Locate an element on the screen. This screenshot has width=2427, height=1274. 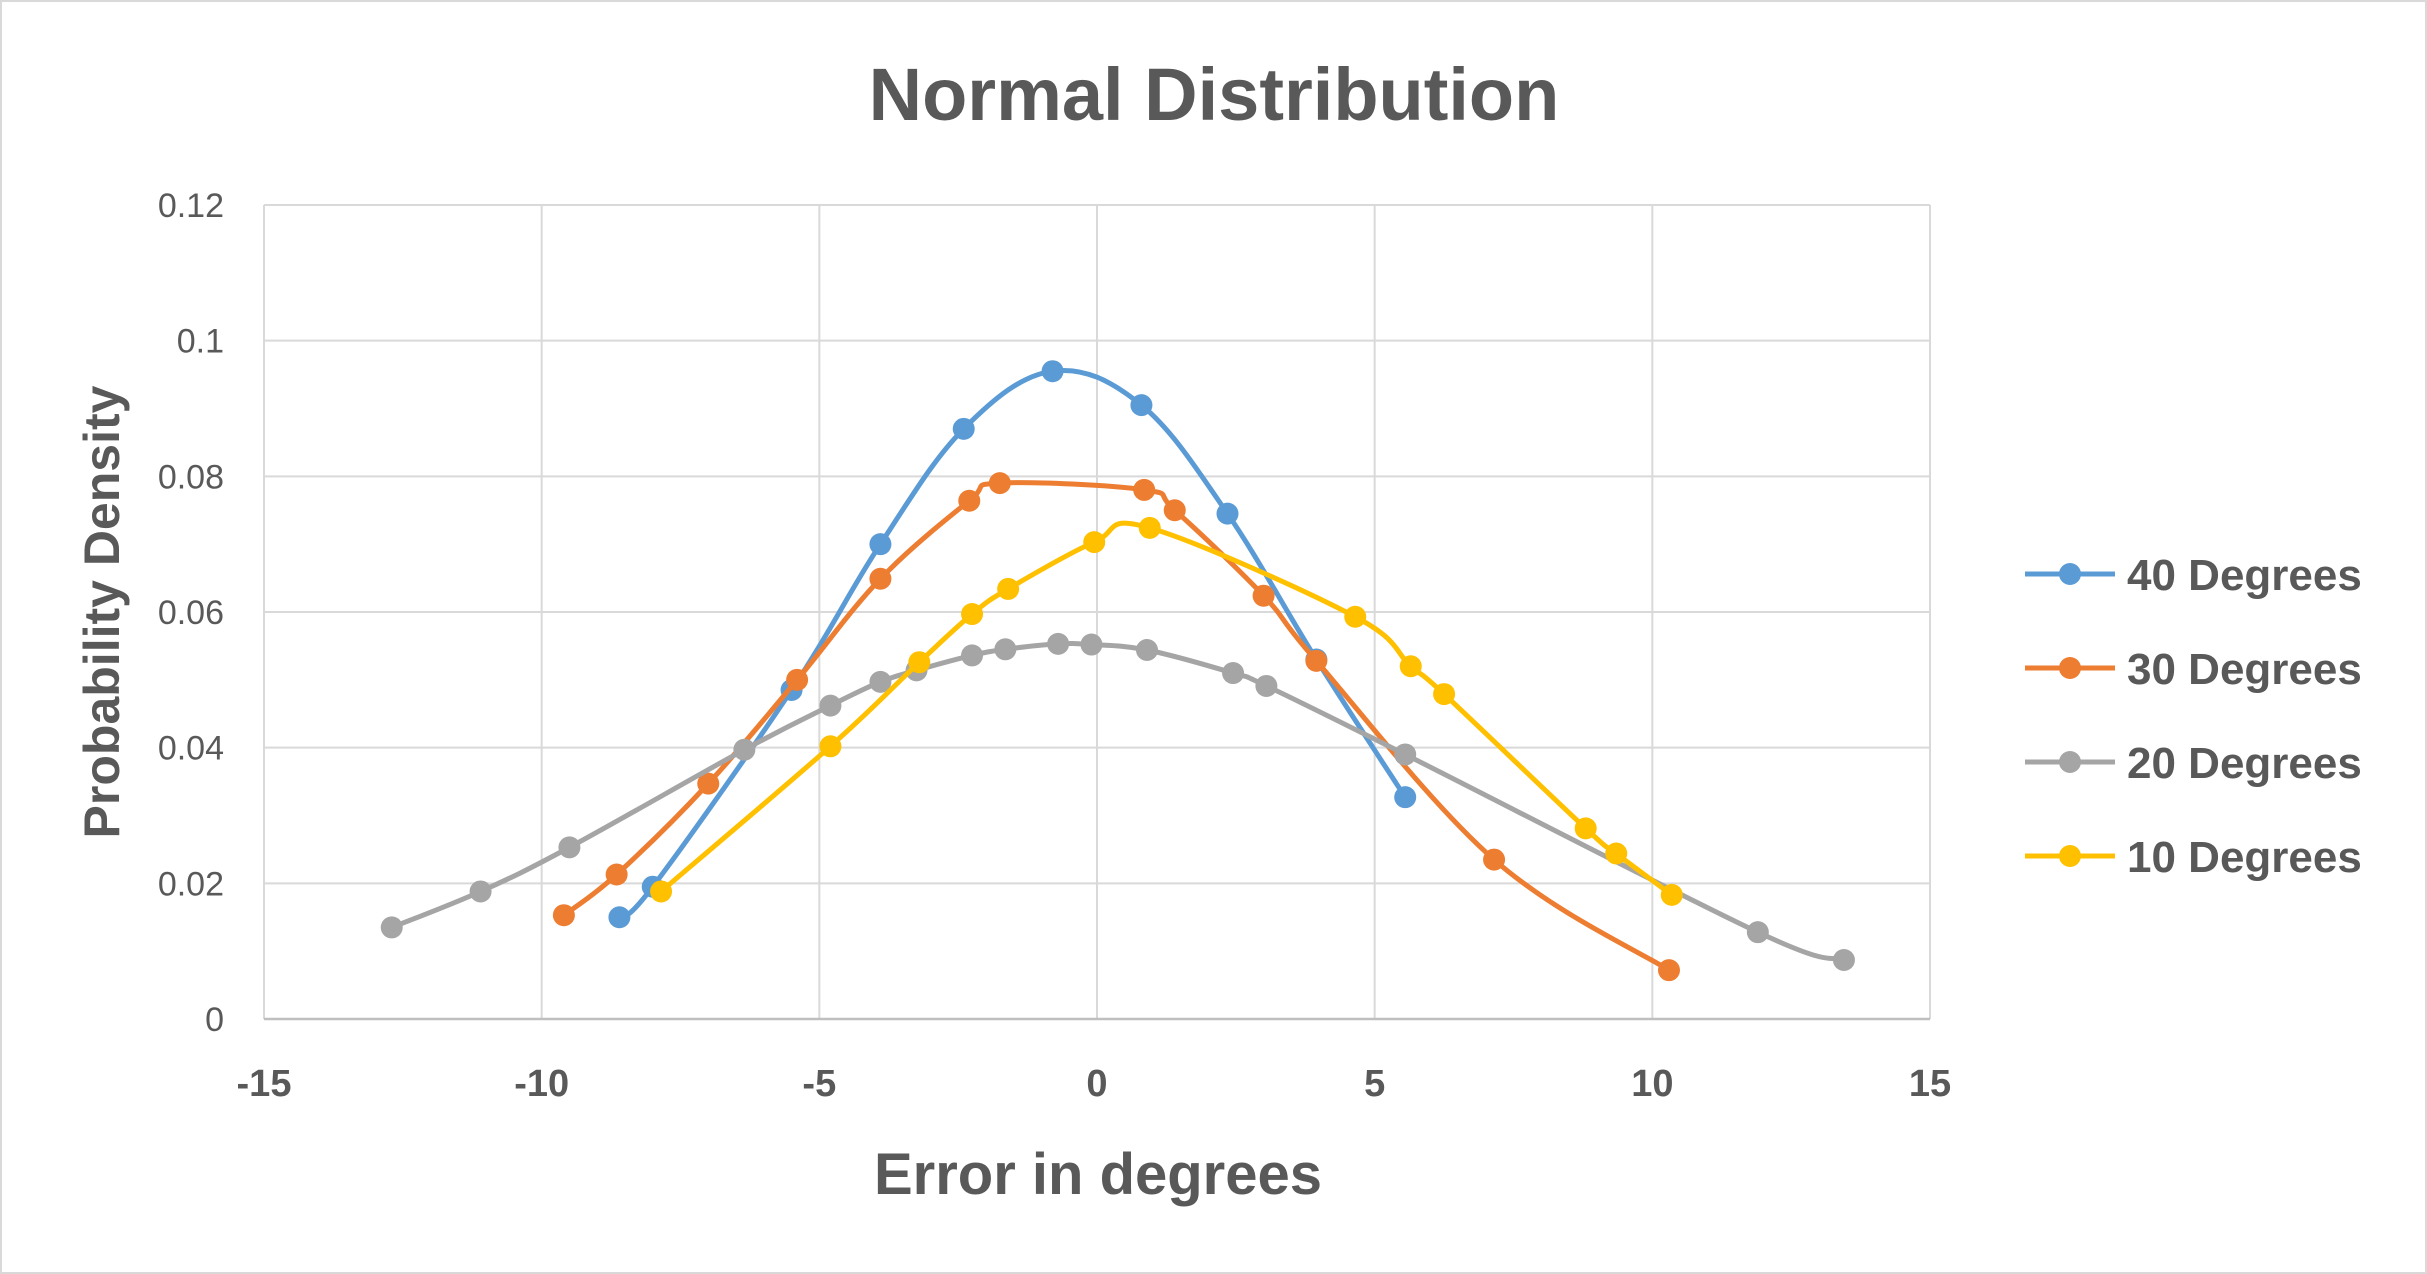
y-tick-label: 0.08 is located at coordinates (191, 477).